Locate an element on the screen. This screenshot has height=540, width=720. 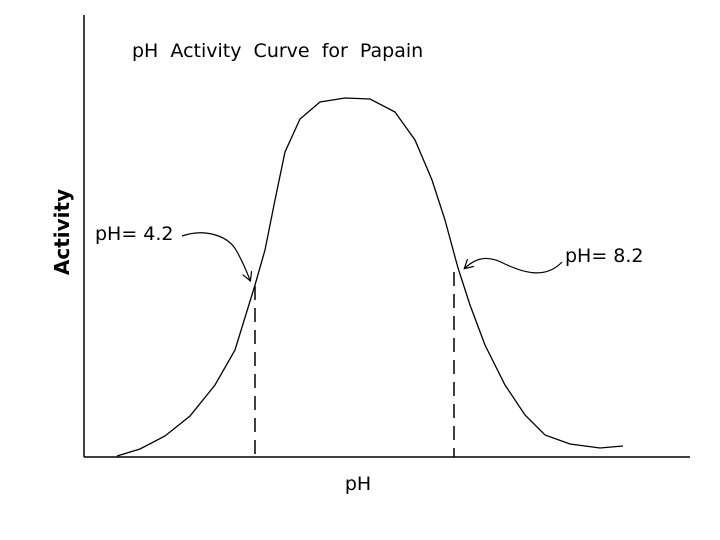
annotation-left: pH= 4.2 is located at coordinates (134, 234).